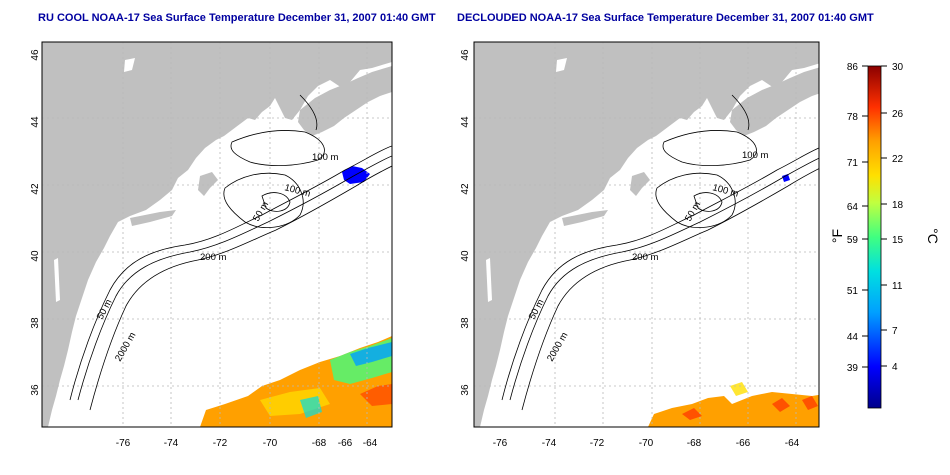 This screenshot has height=475, width=950. Describe the element at coordinates (895, 331) in the screenshot. I see `colorbar-c-label: 7` at that location.